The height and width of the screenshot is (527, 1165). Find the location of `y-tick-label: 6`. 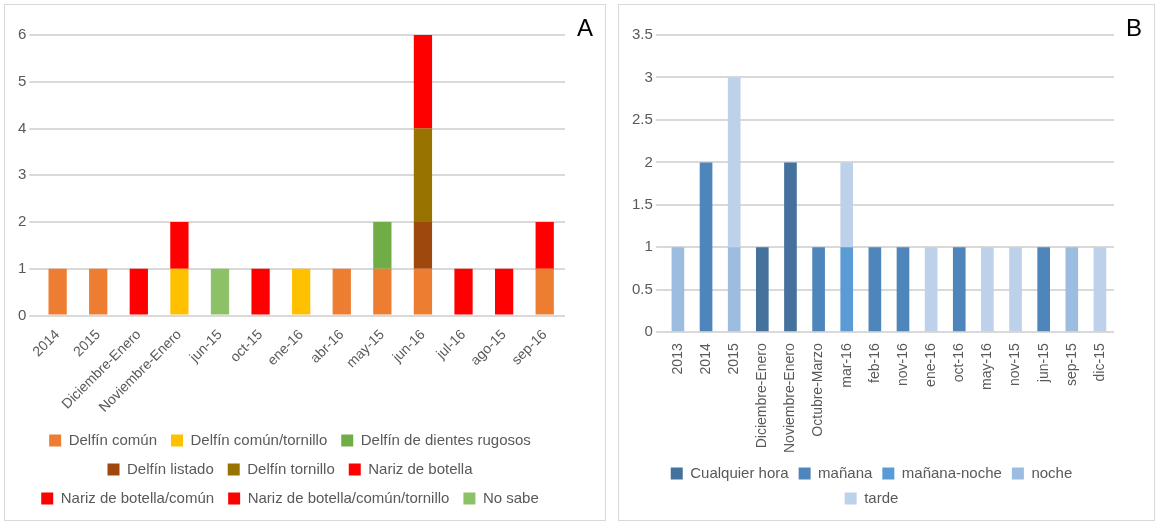

y-tick-label: 6 is located at coordinates (22, 34).